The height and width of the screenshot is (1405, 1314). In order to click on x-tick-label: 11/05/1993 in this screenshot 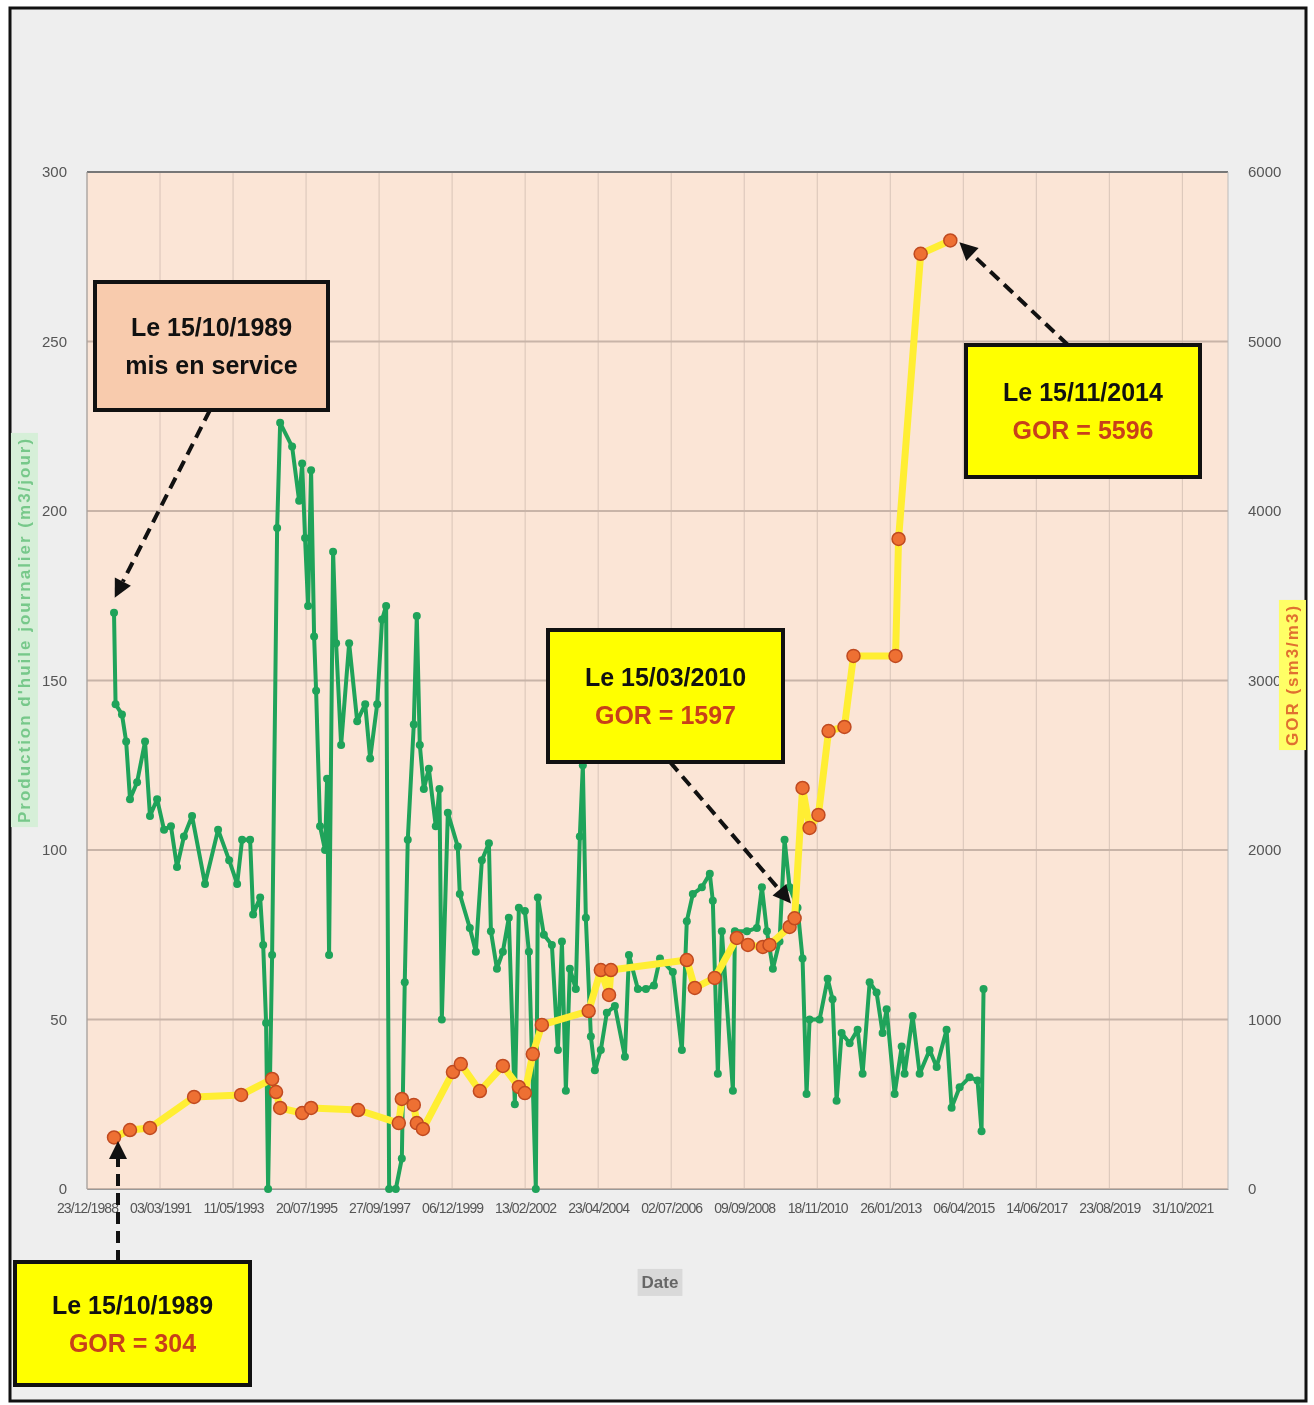, I will do `click(234, 1207)`.